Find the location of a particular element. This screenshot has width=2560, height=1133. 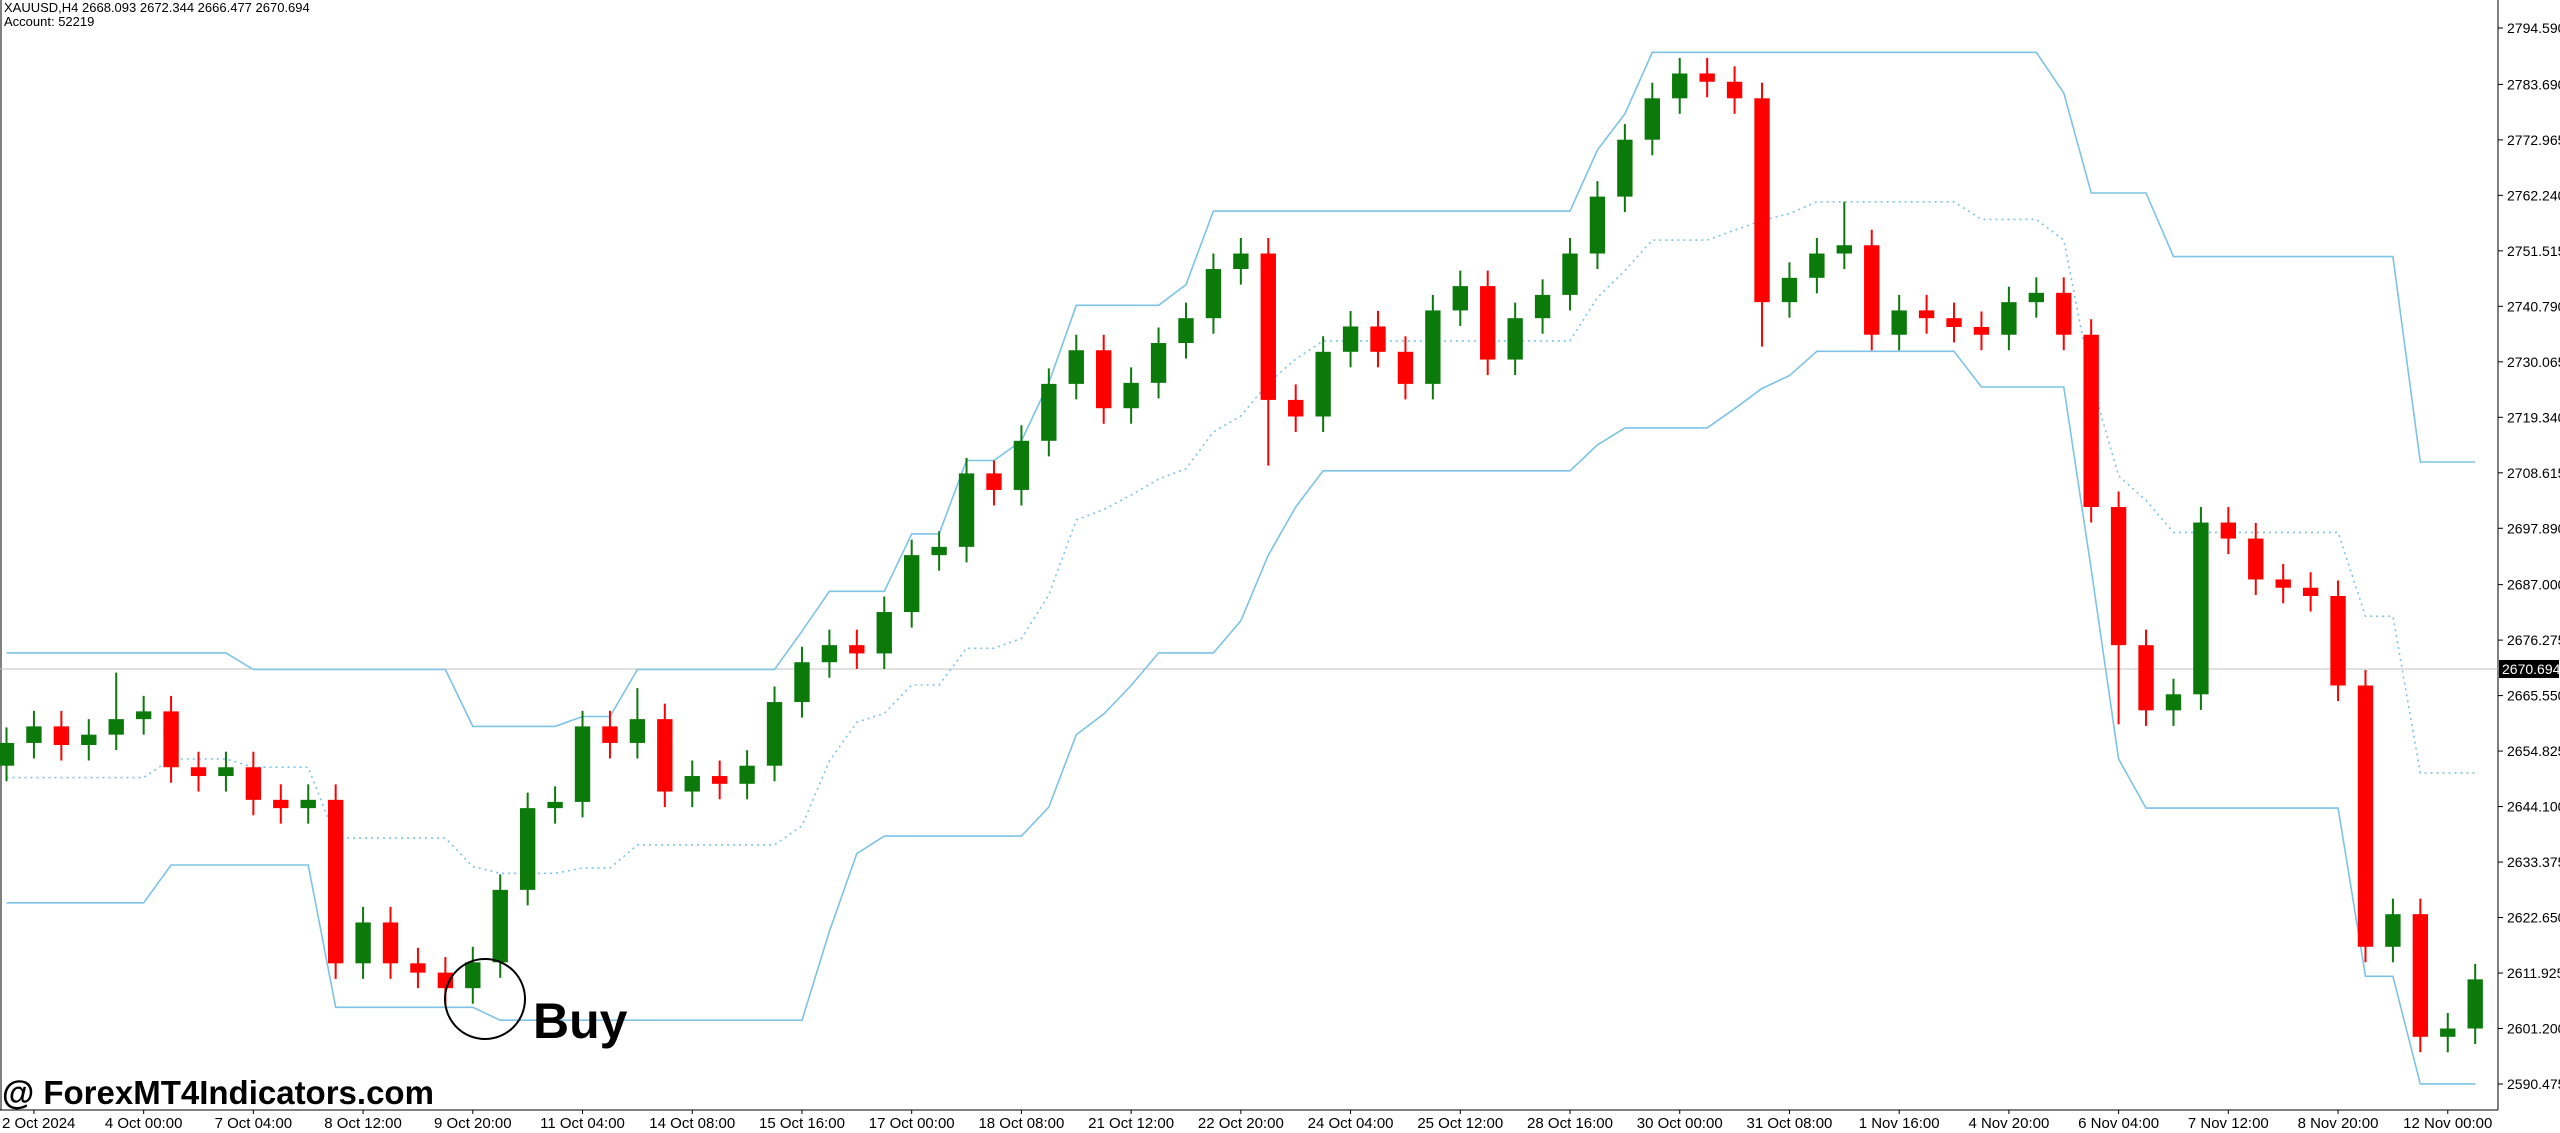

y-tick-label: 2590.475 is located at coordinates (2533, 1084).